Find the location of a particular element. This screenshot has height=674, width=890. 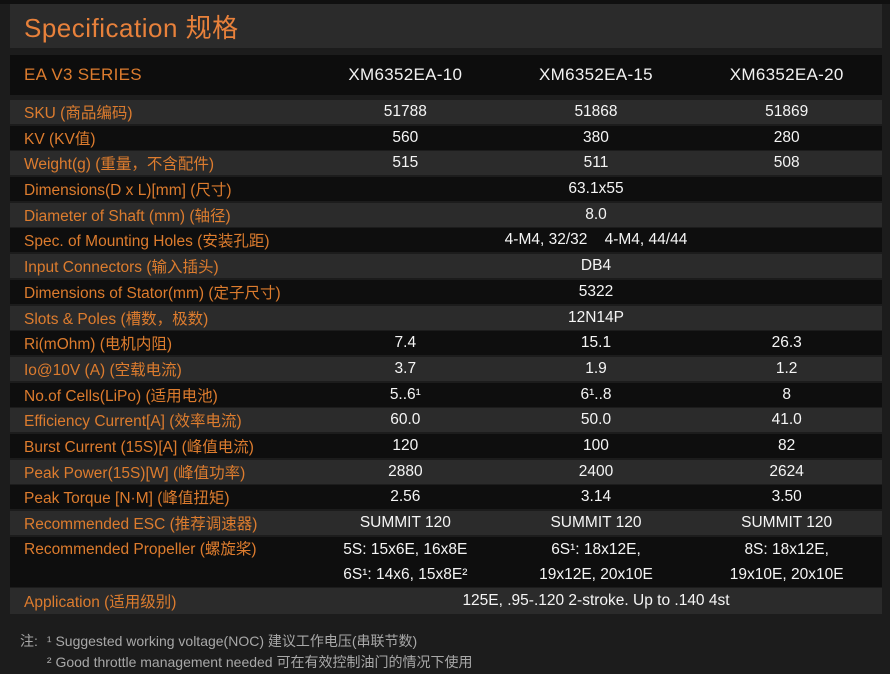

cell-value: 1.2 is located at coordinates (786, 368).